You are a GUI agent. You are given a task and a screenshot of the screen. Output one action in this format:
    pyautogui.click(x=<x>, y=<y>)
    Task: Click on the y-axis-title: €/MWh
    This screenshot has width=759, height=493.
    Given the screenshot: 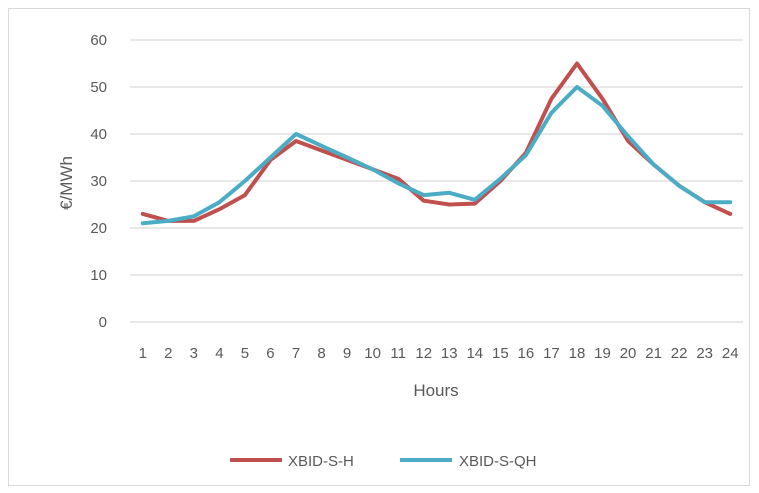 What is the action you would take?
    pyautogui.click(x=66, y=183)
    